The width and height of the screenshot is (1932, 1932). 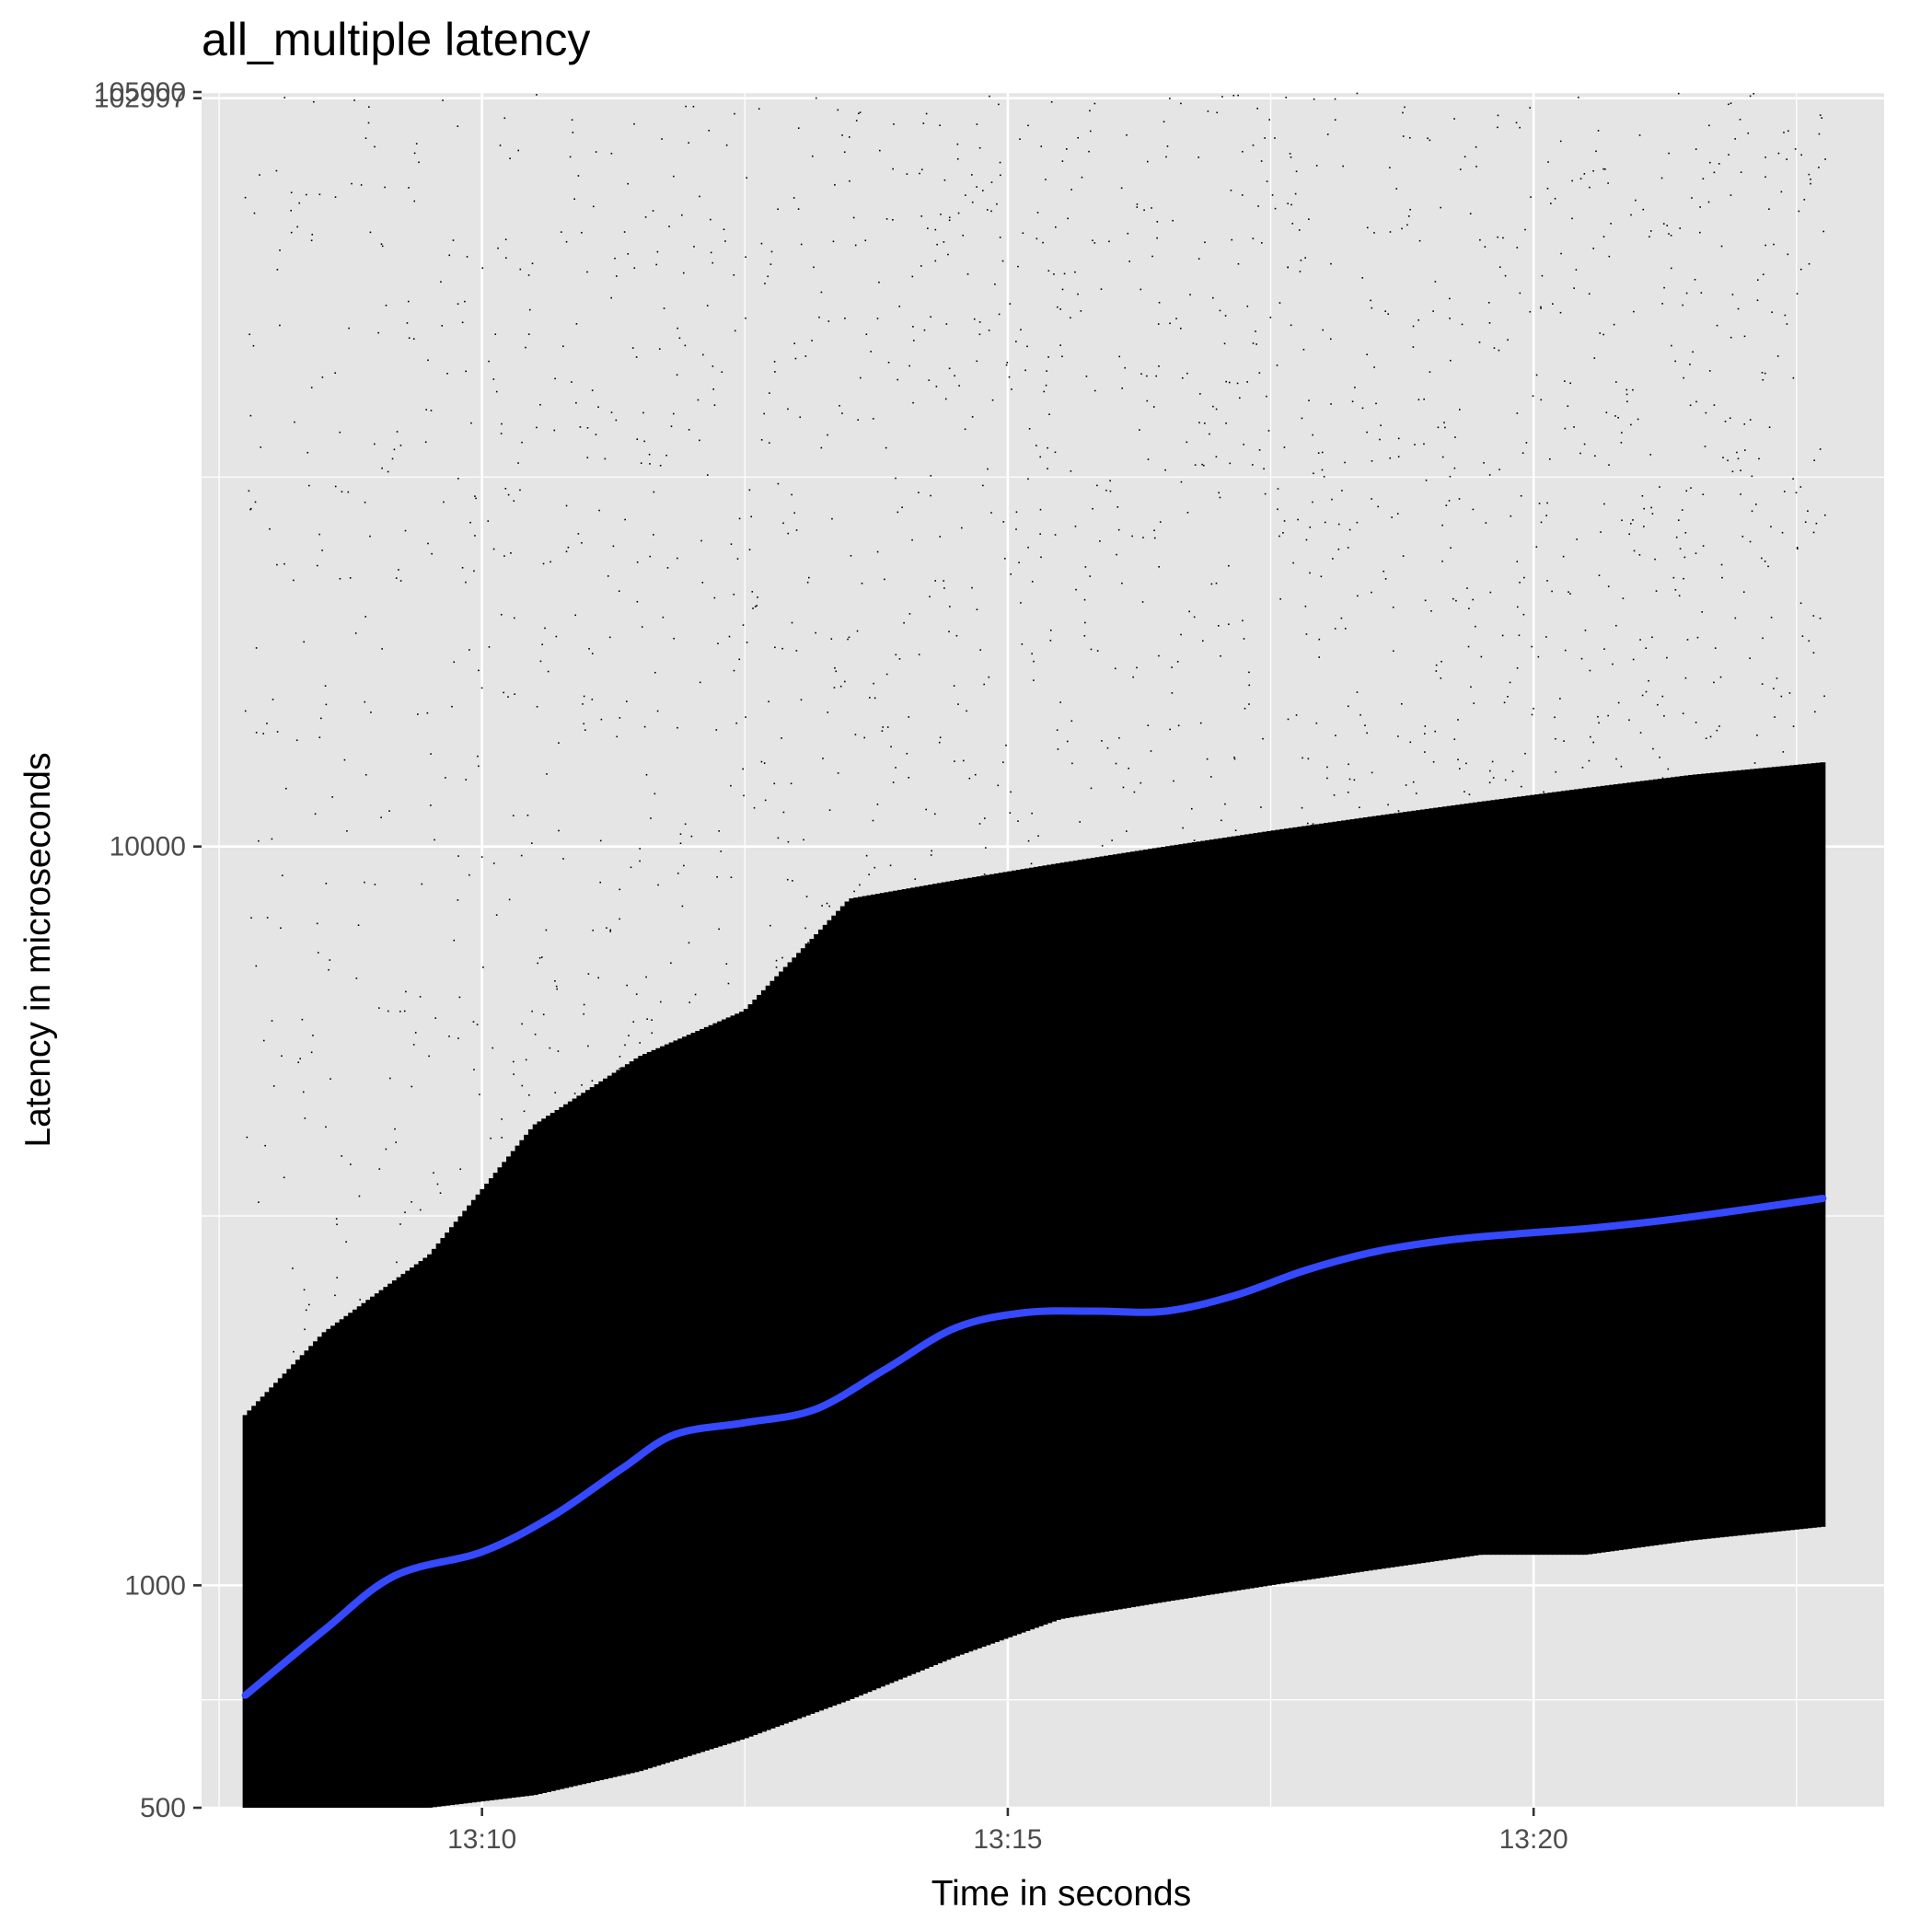 I want to click on y-tick-label: 105000, so click(x=140, y=93).